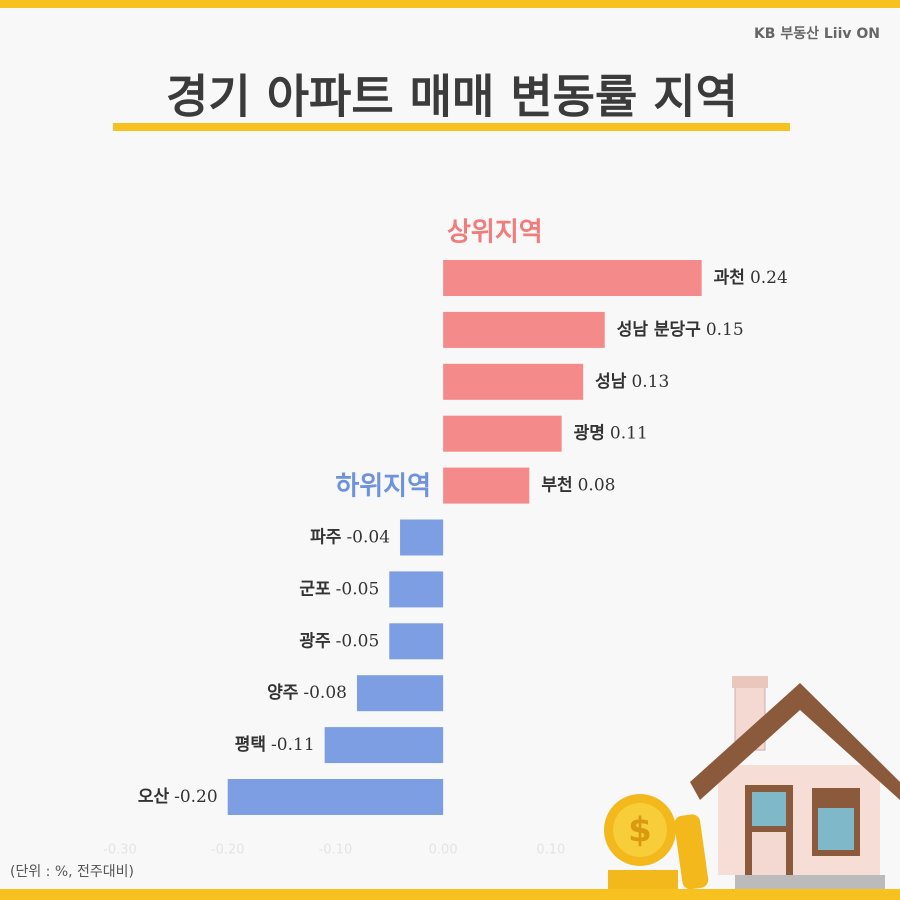 This screenshot has height=900, width=900. Describe the element at coordinates (629, 433) in the screenshot. I see `value-label: 0.11` at that location.